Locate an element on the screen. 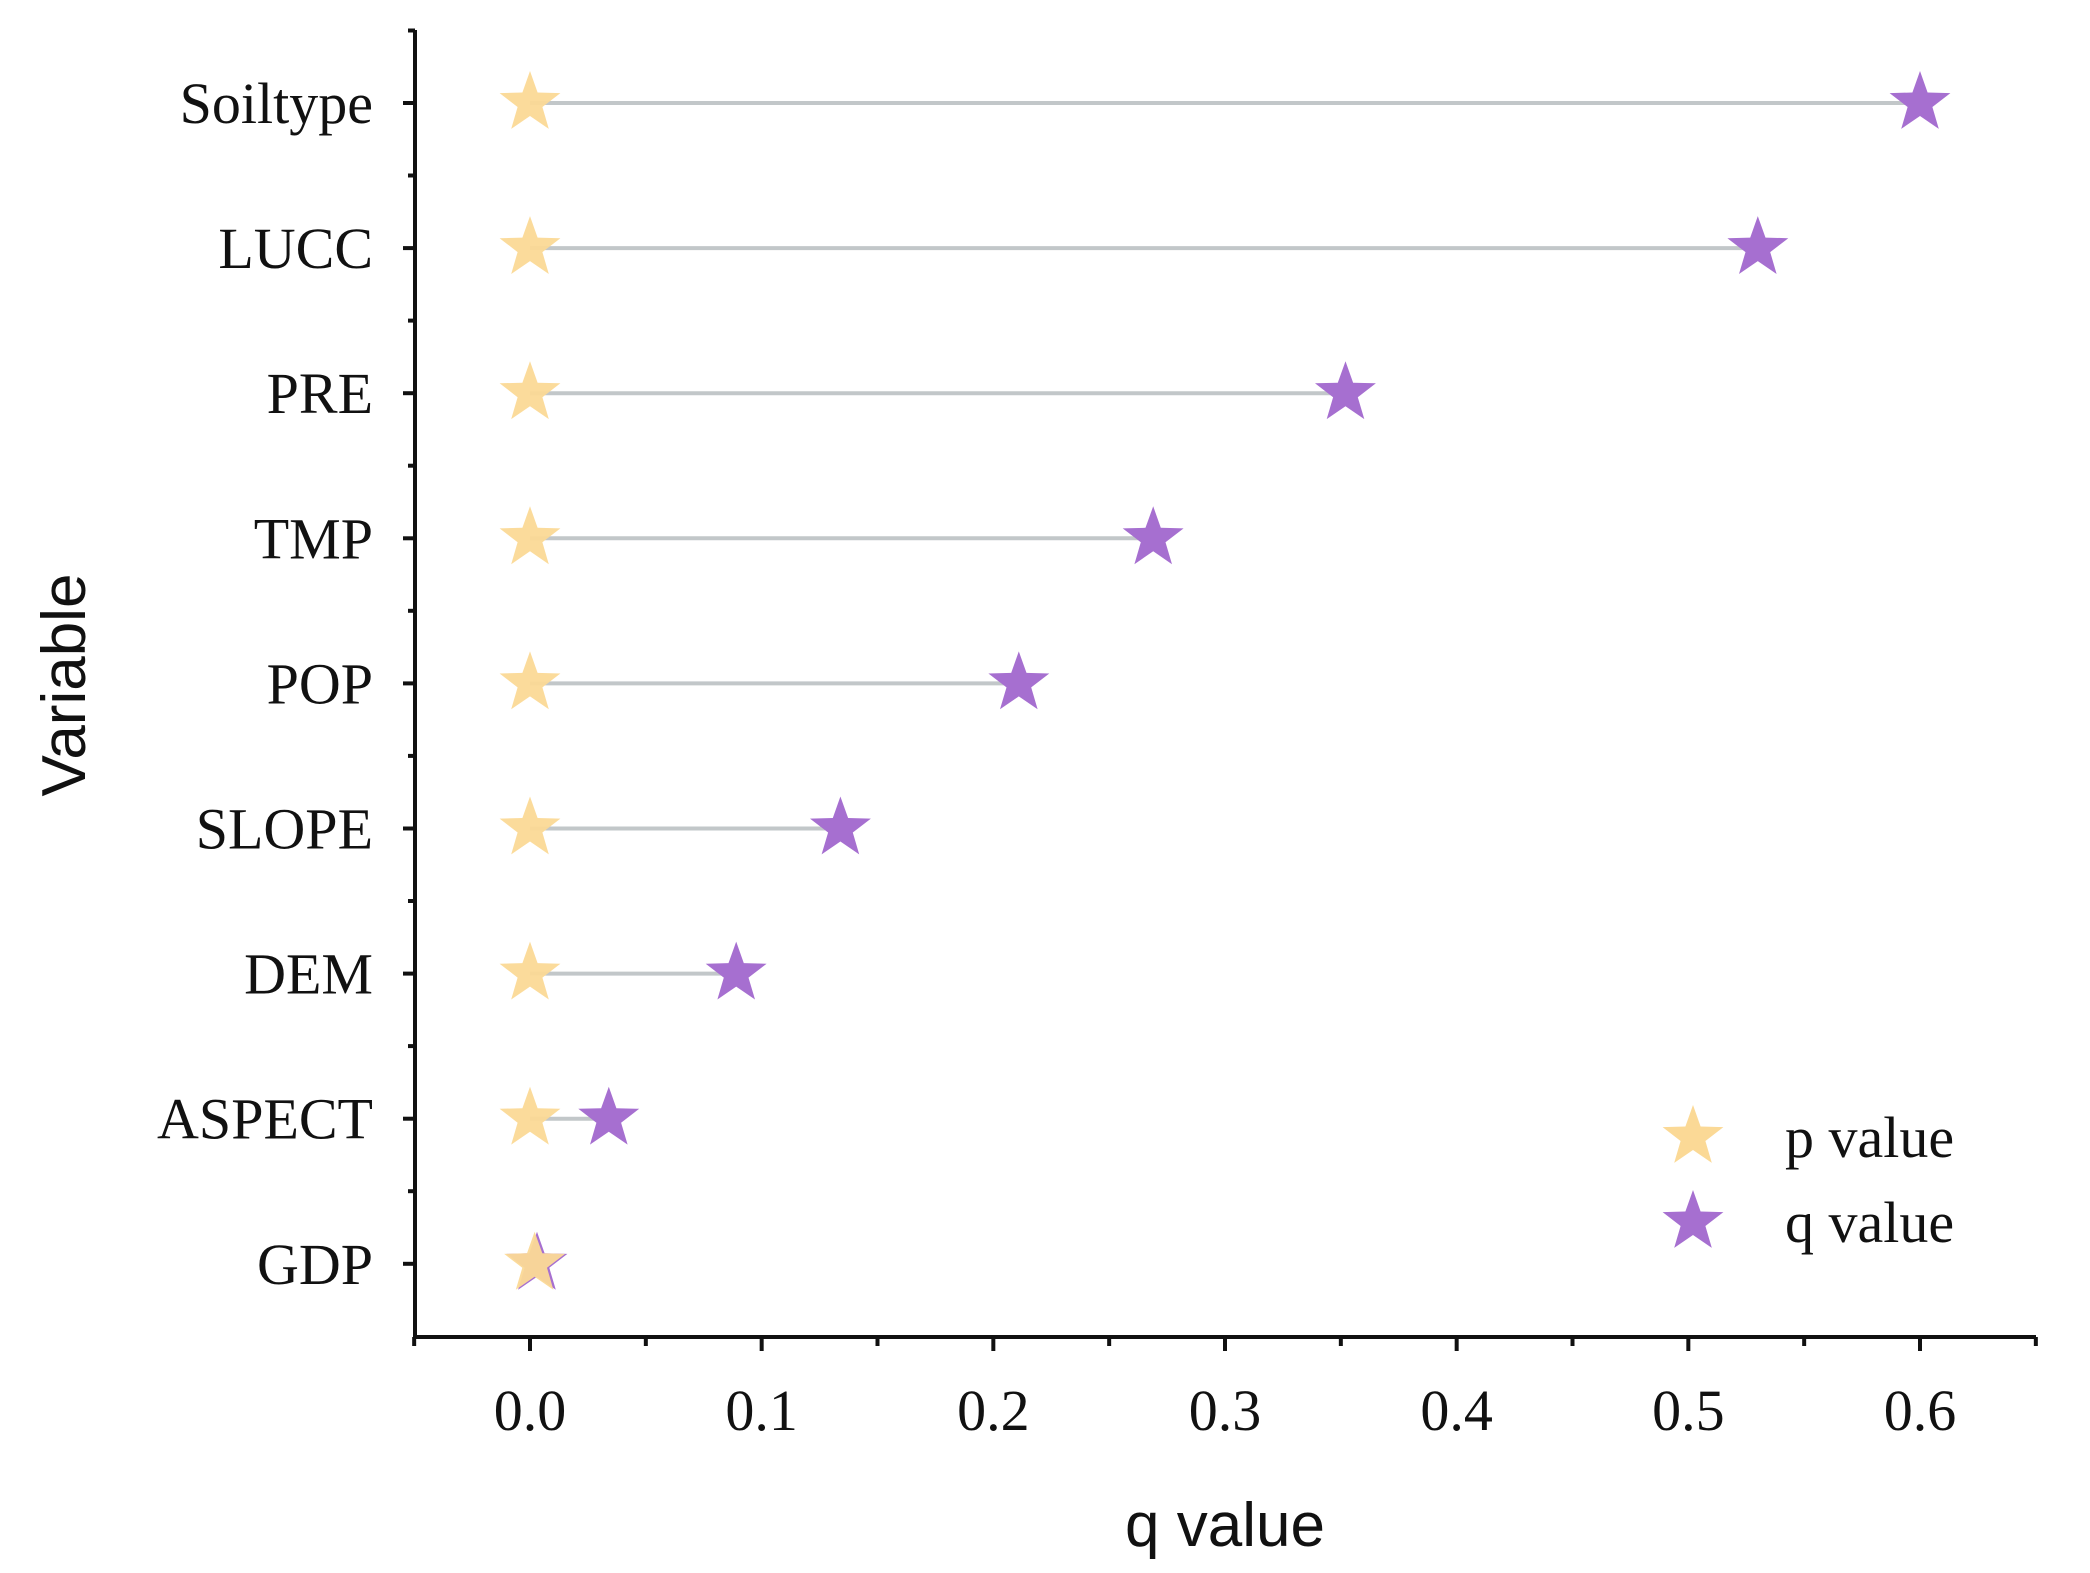 This screenshot has height=1573, width=2090. x-tick-label: 0.3 is located at coordinates (1225, 1410).